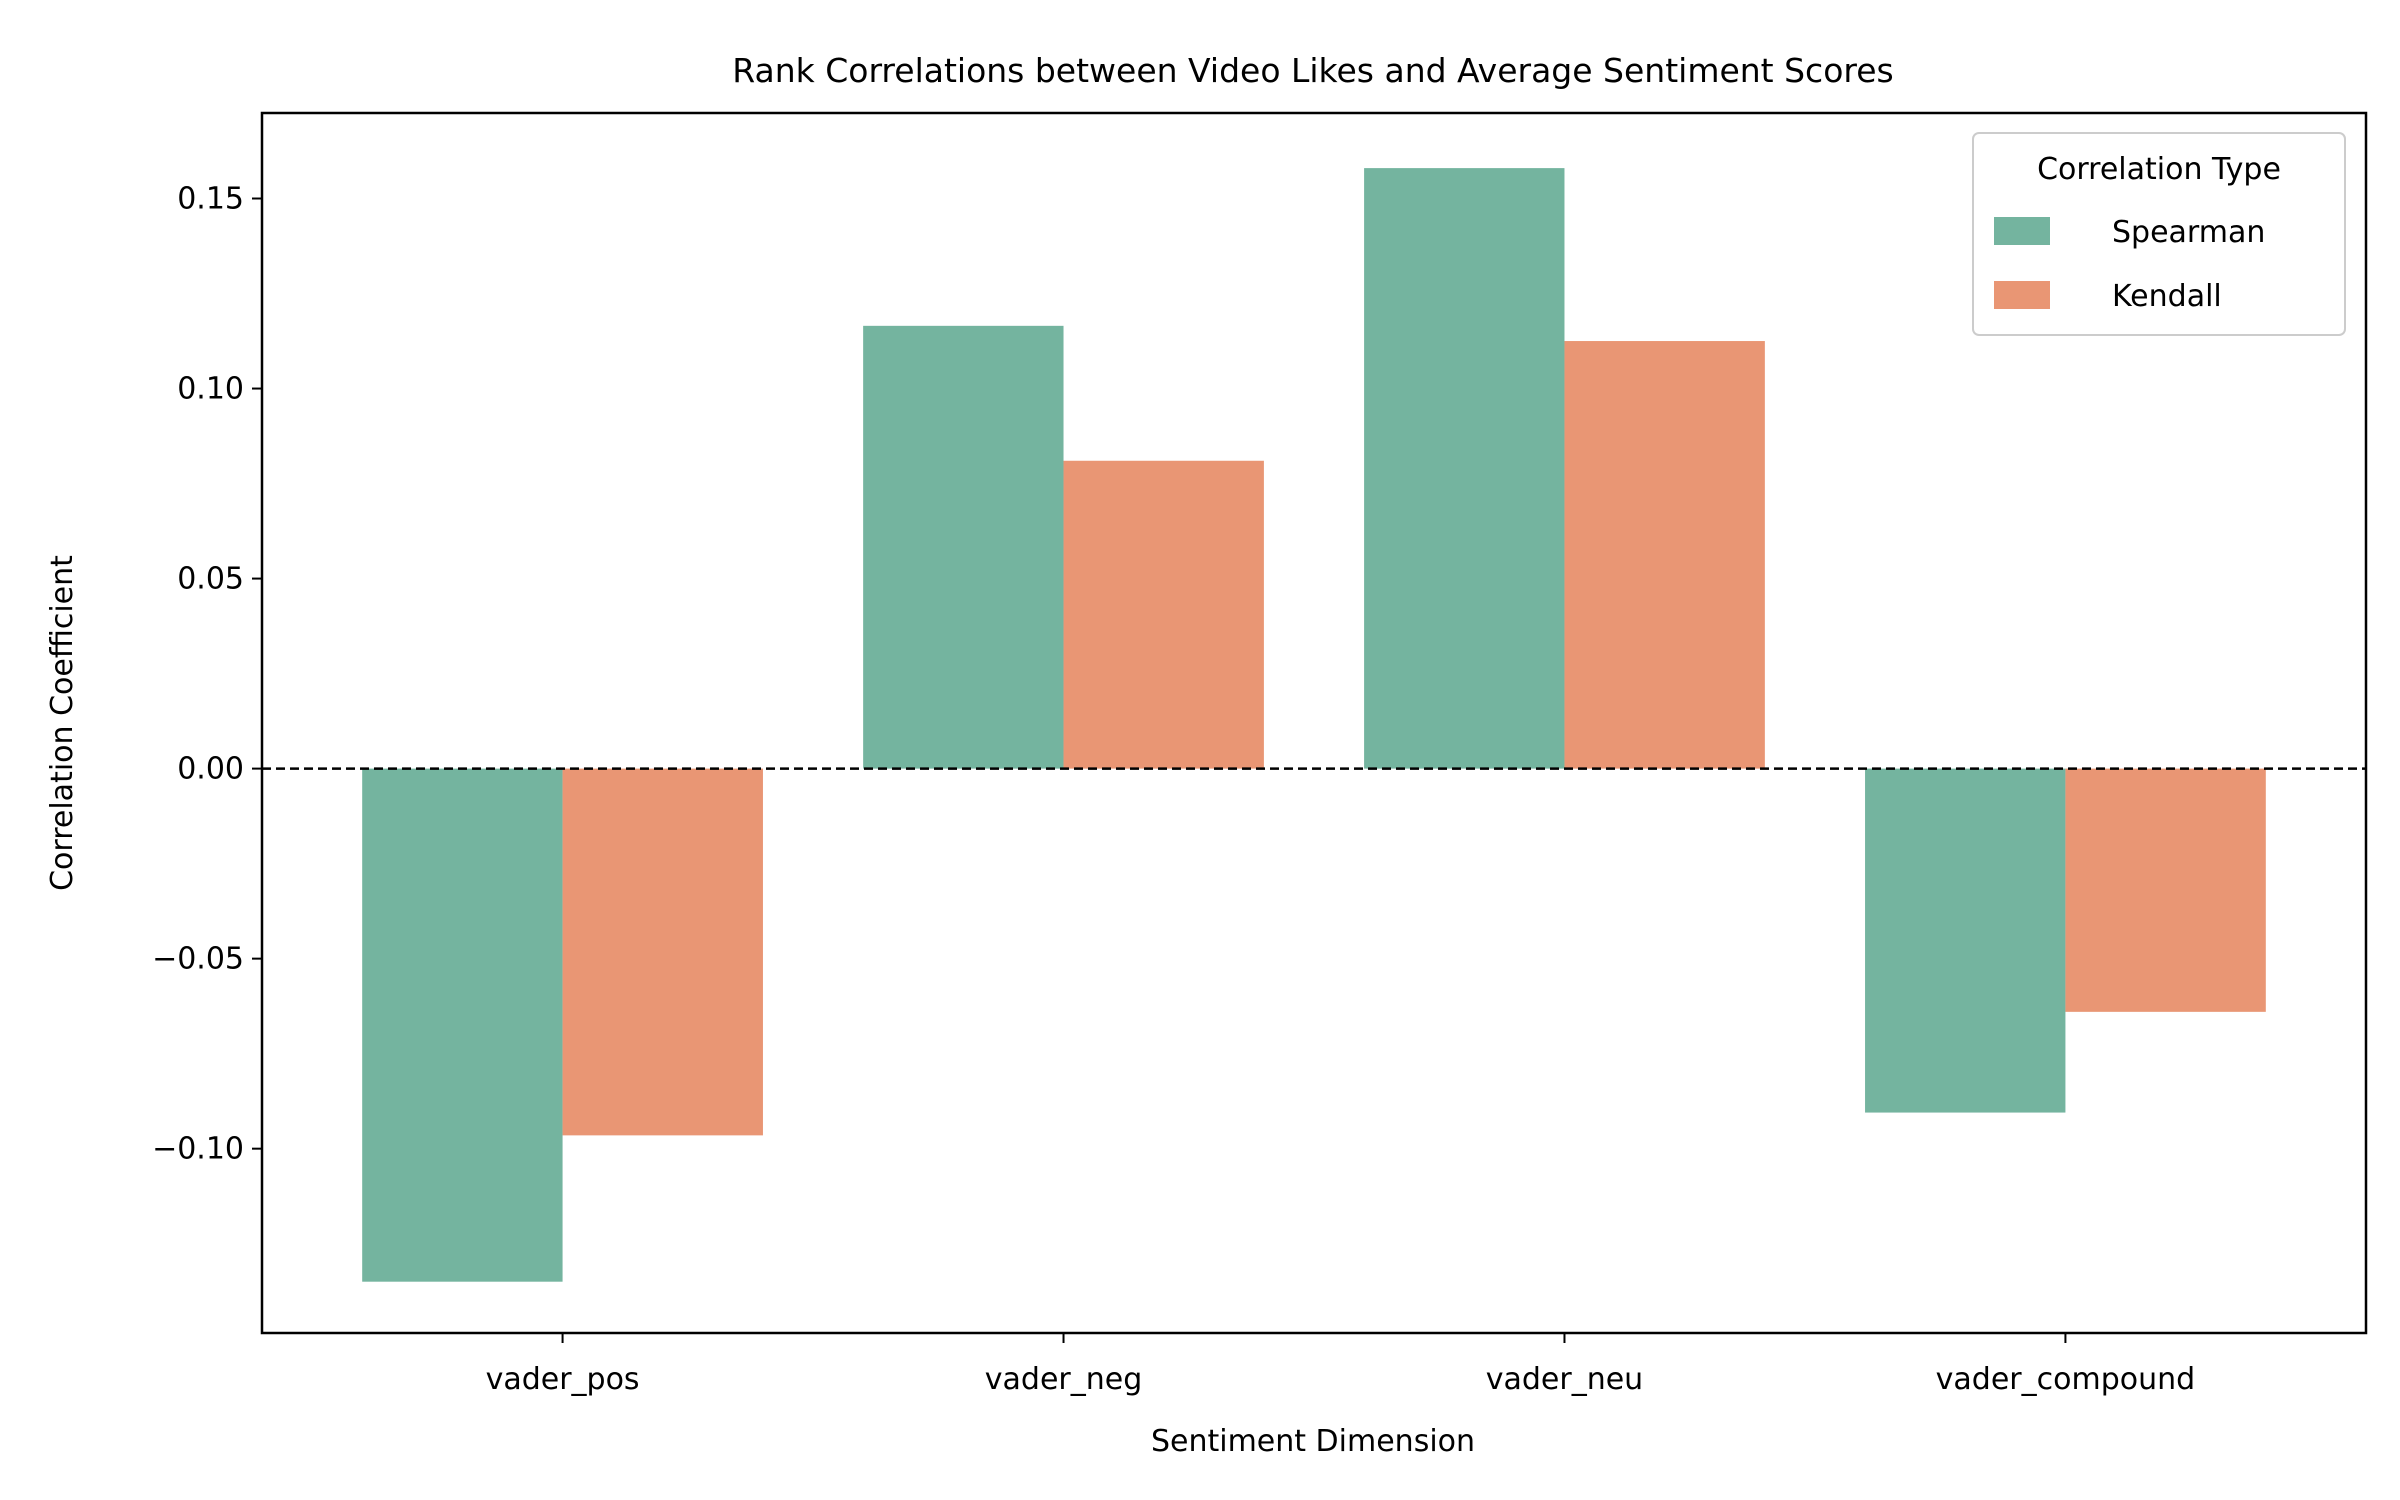  Describe the element at coordinates (198, 1149) in the screenshot. I see `y-tick-label: −0.10` at that location.